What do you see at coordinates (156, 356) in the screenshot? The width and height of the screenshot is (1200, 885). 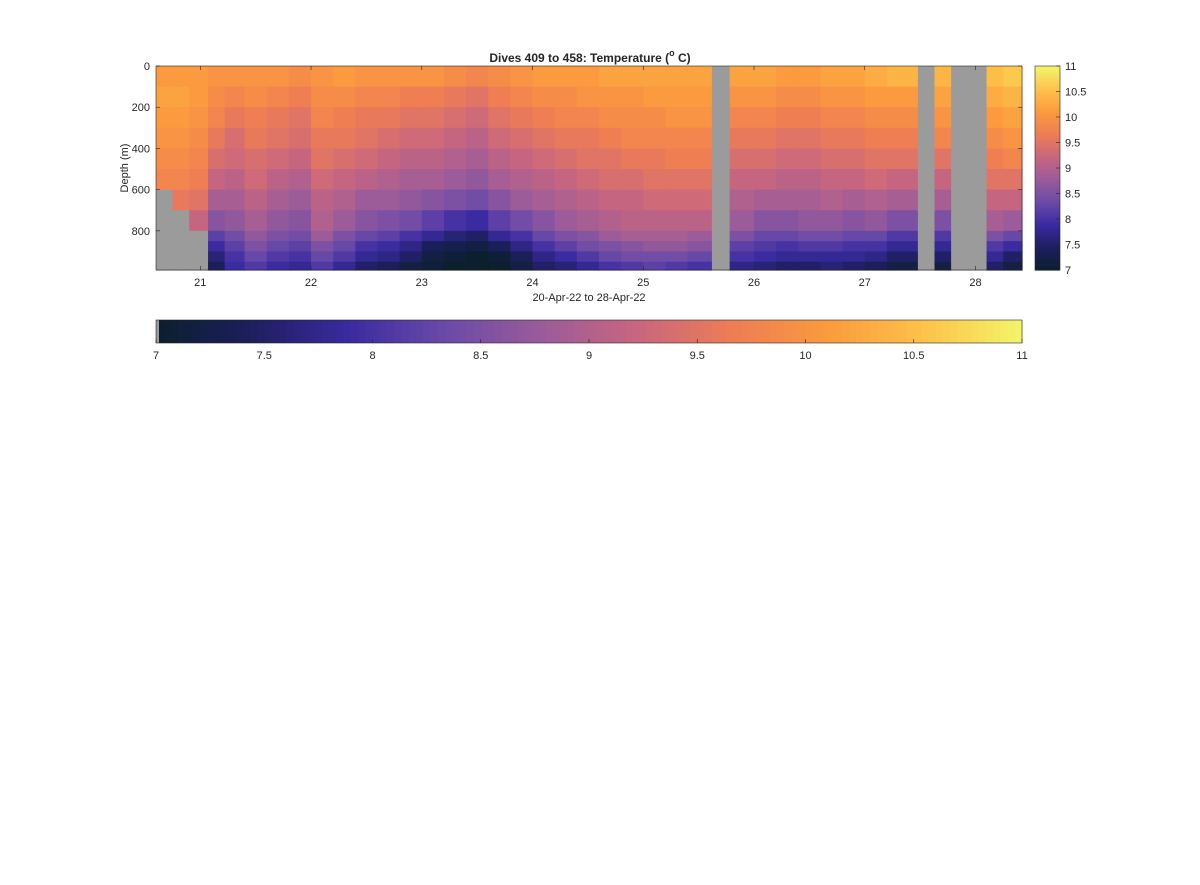 I see `colorbar-bottom-tick-label: 7` at bounding box center [156, 356].